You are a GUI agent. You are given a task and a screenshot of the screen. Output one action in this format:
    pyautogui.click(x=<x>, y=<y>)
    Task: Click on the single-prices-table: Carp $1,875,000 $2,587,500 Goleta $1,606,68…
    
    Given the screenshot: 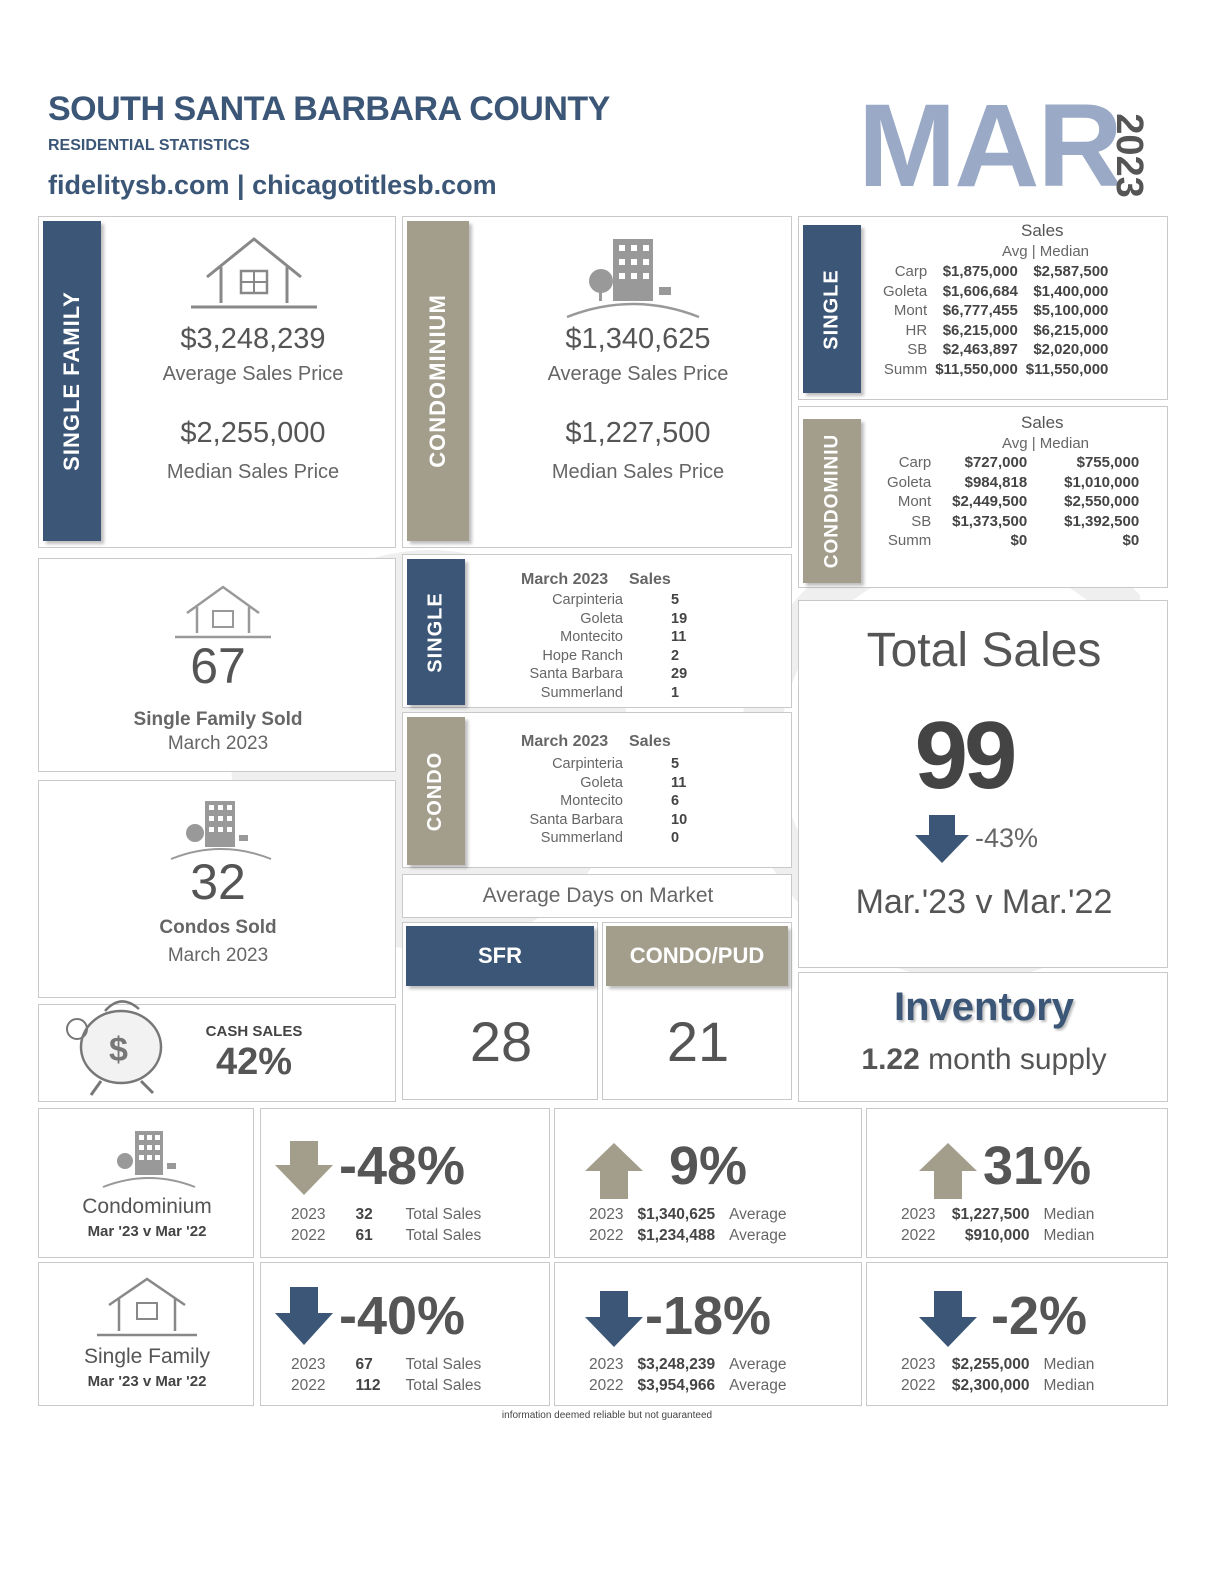 What is the action you would take?
    pyautogui.click(x=995, y=320)
    